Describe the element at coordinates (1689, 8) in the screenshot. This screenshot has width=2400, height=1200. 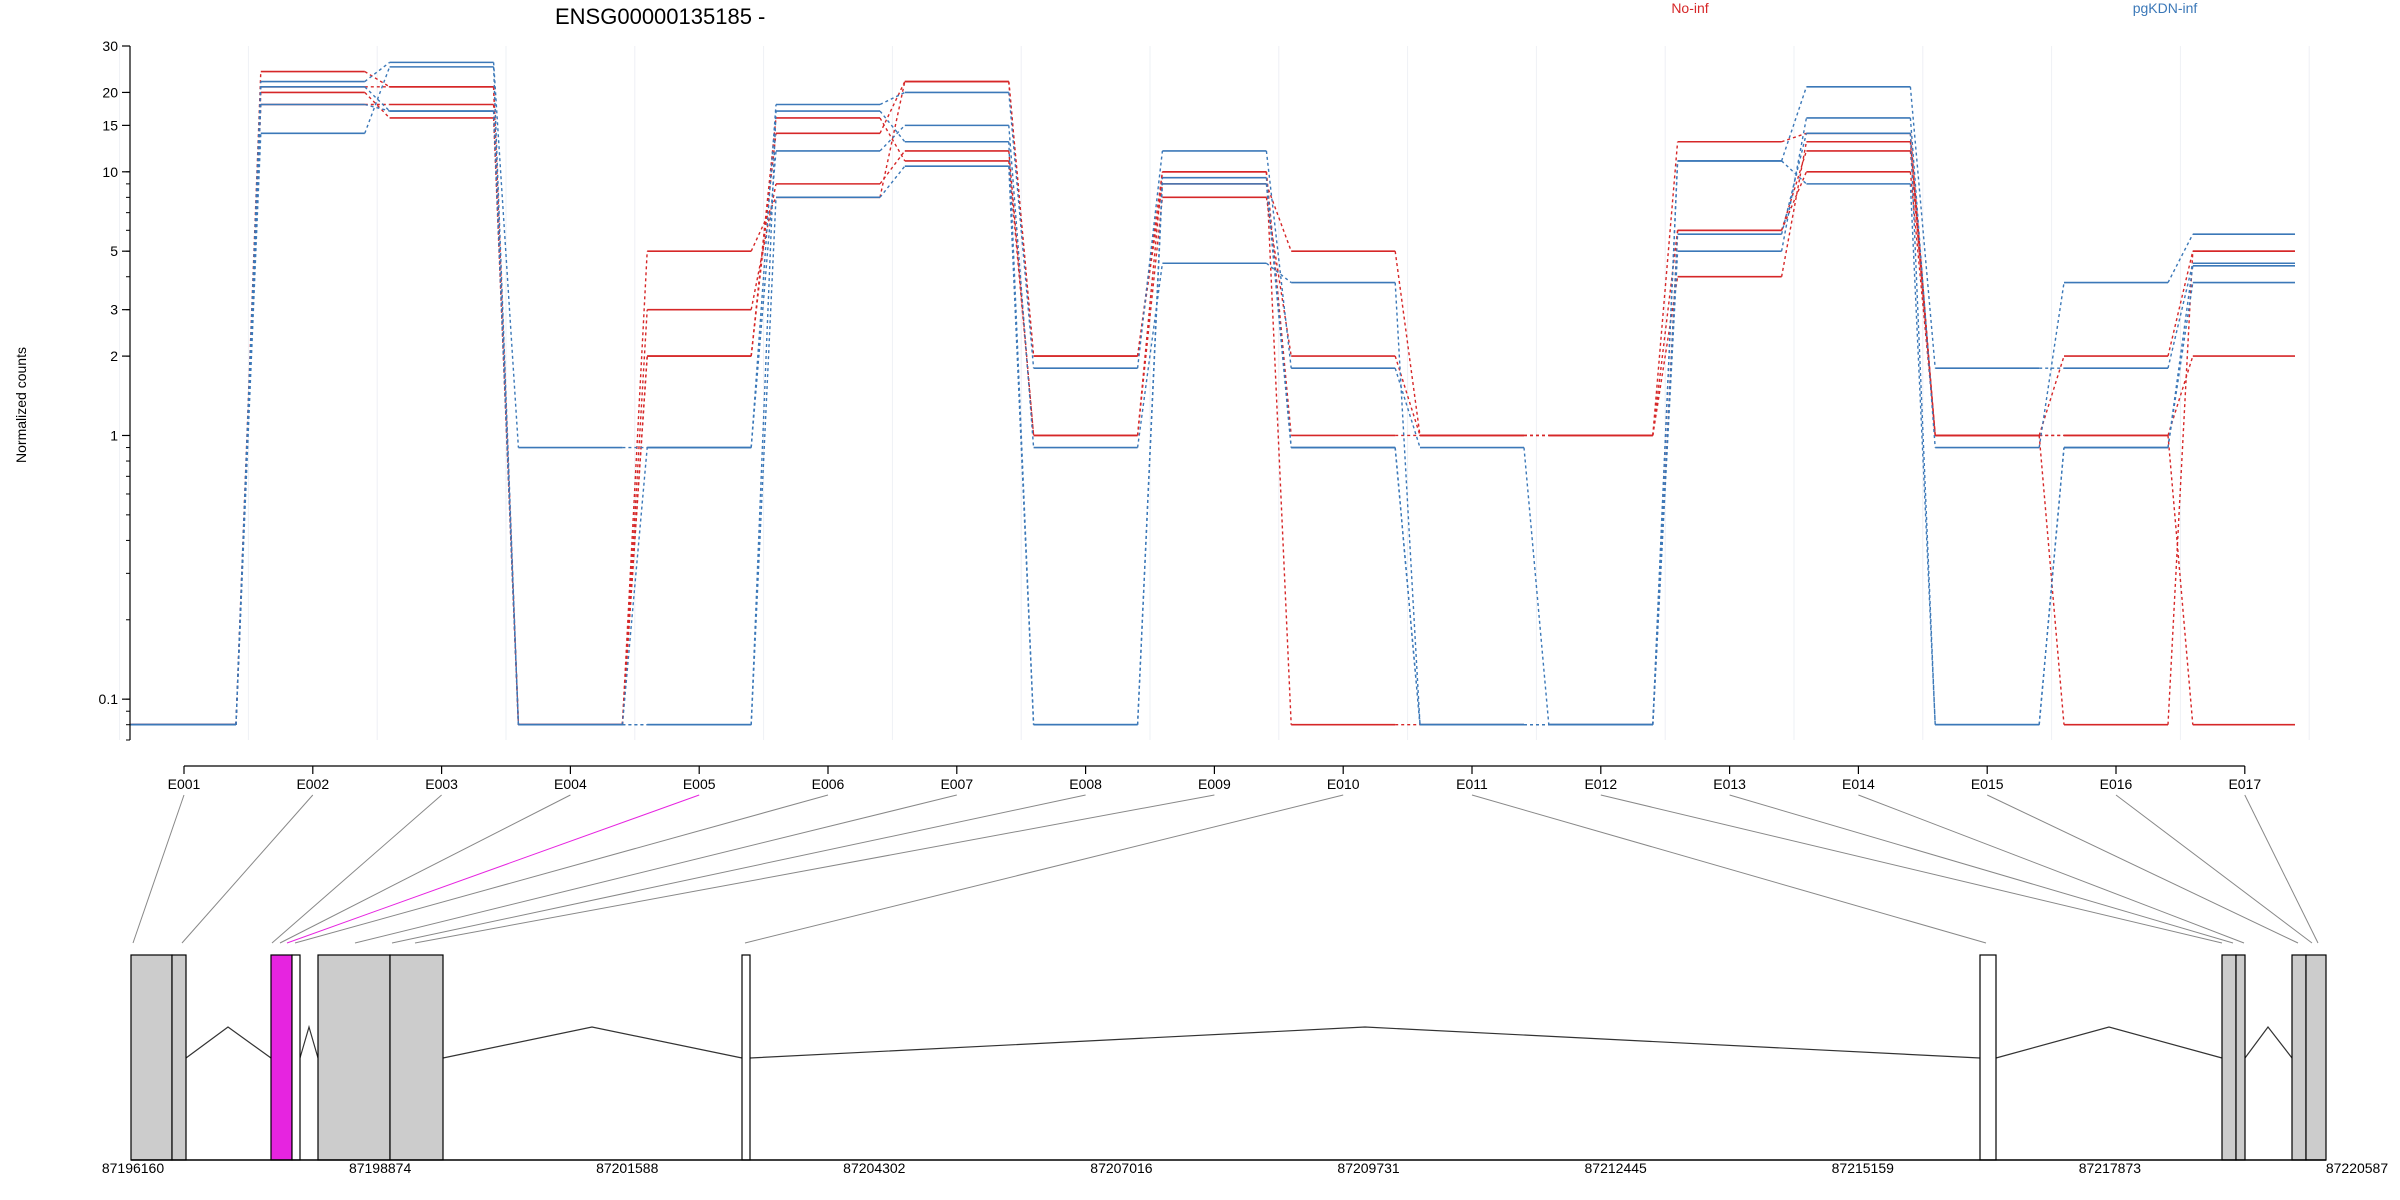
I see `legend-entry-no-inf: No-inf` at that location.